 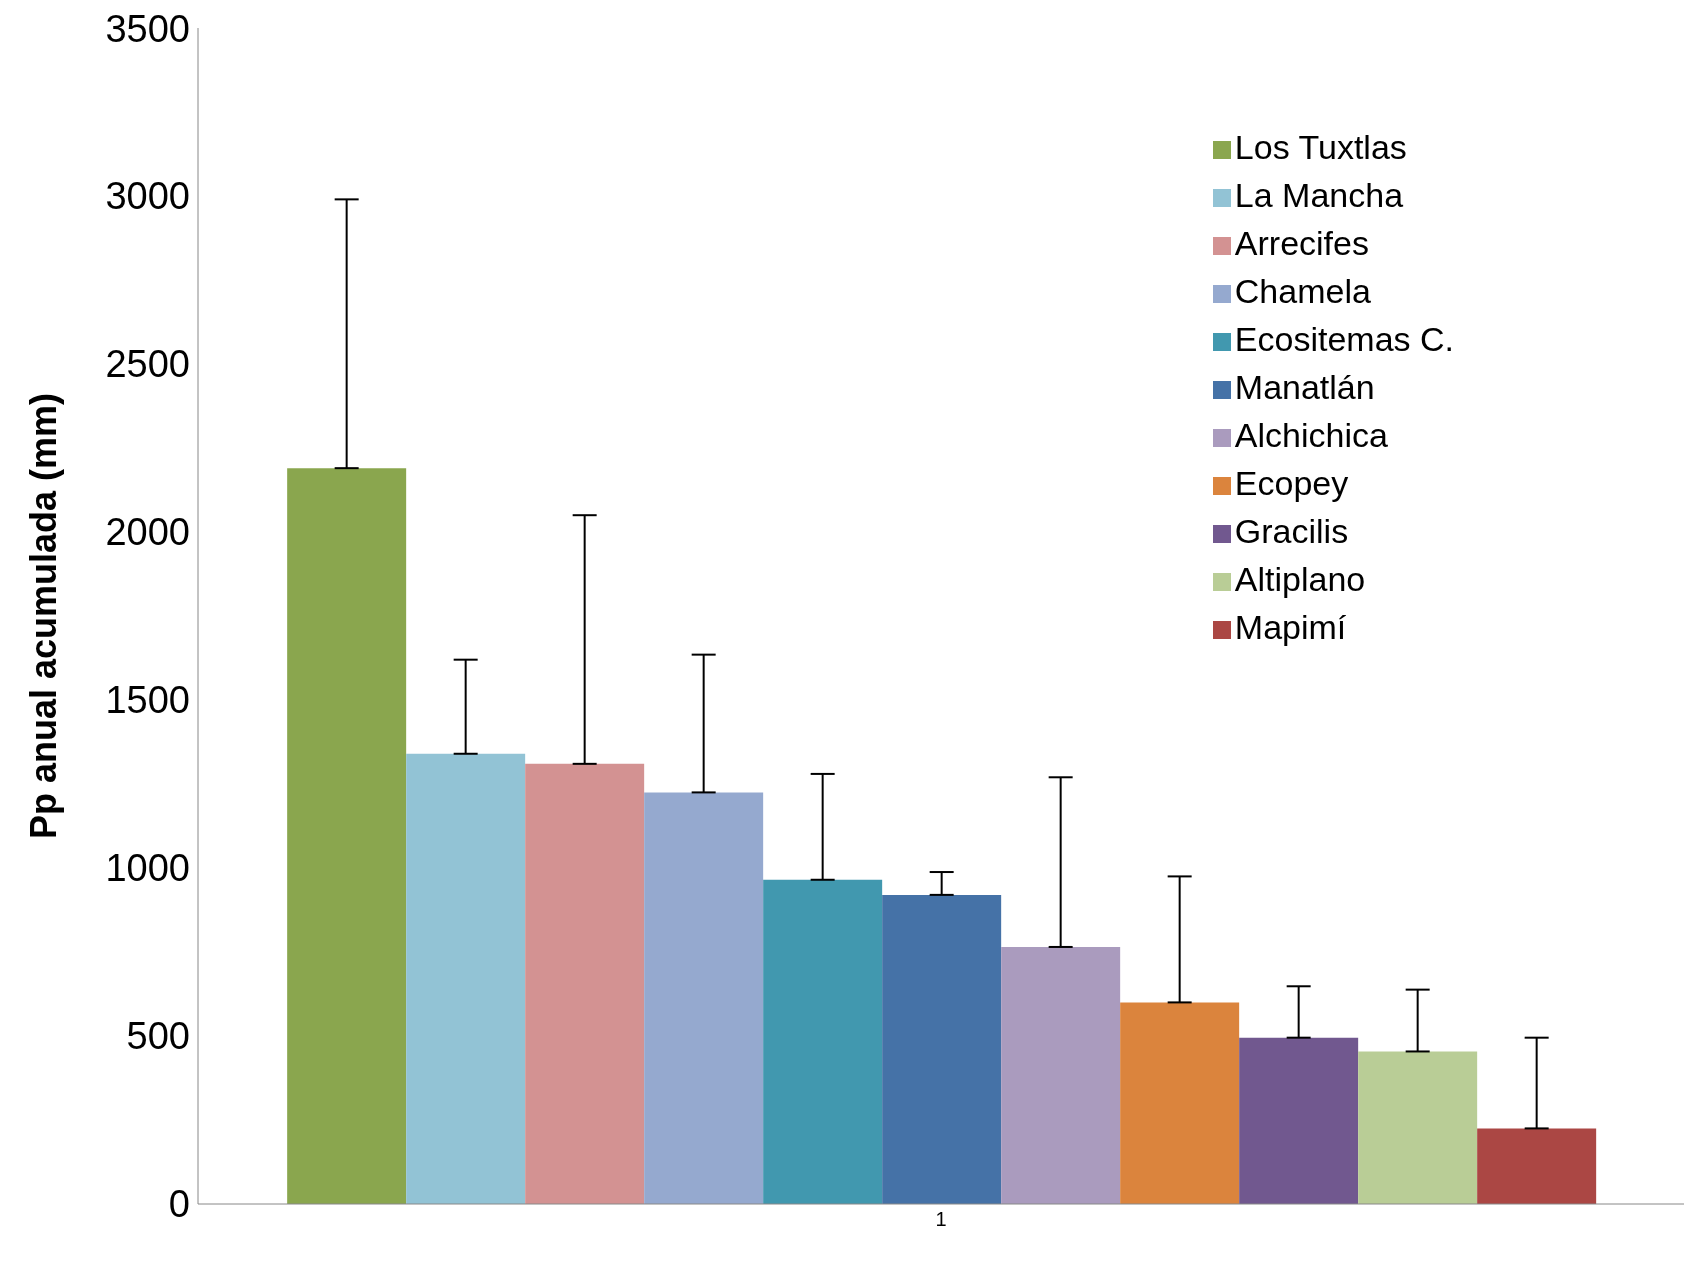 I want to click on legend-label: Chamela, so click(x=1302, y=291).